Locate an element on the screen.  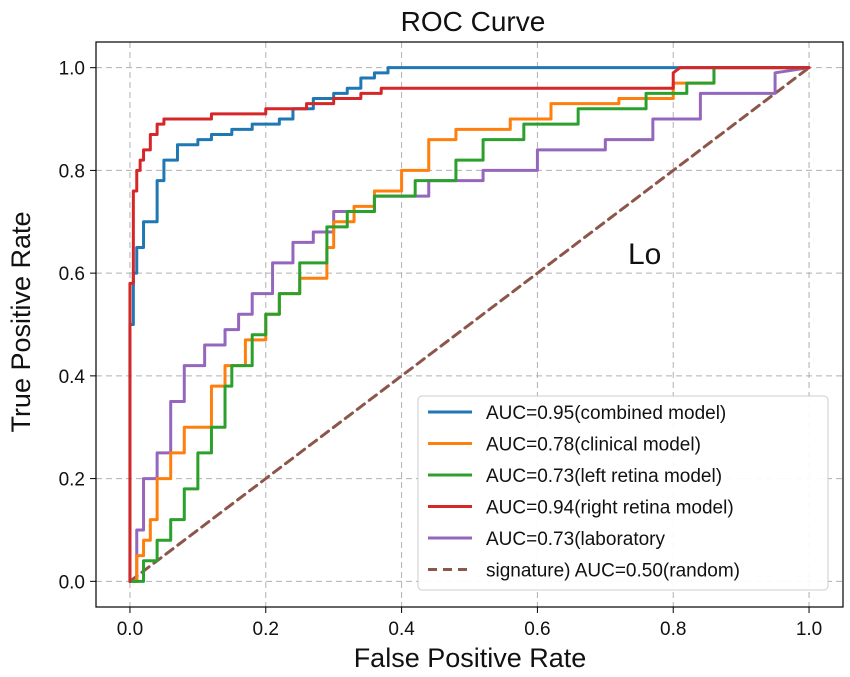
x-tick-label: 0.0 is located at coordinates (130, 629).